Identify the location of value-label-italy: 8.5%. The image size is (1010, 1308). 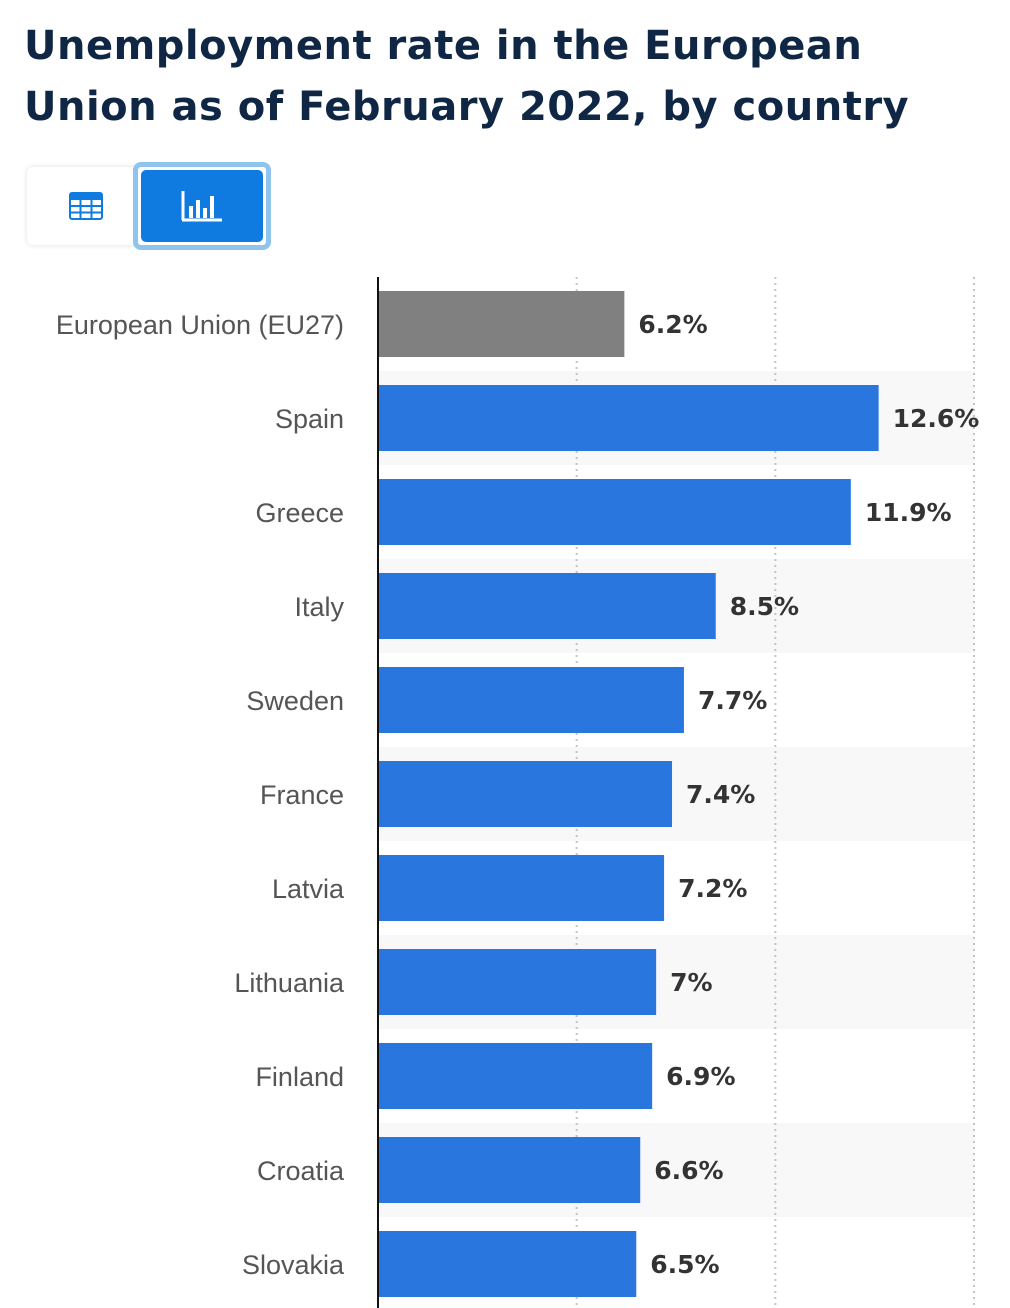
(764, 606).